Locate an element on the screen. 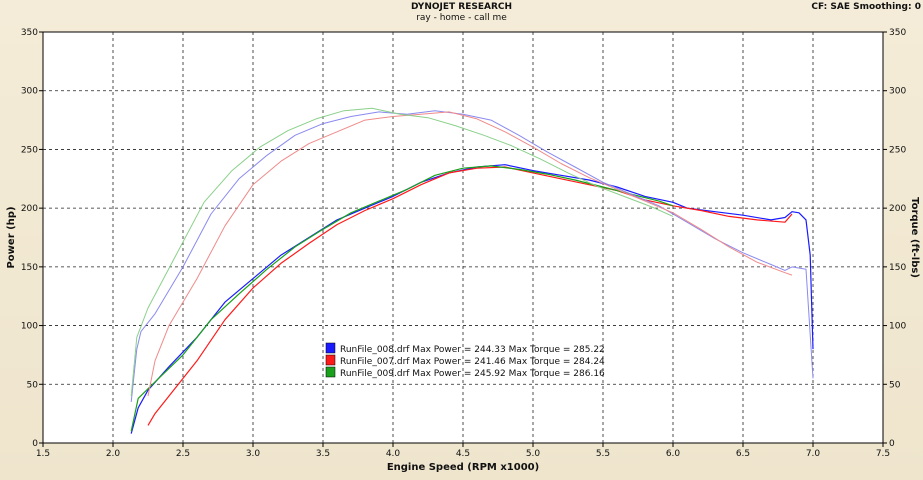  y-axis-label-right: Torque (ft-lbs) is located at coordinates (914, 237).